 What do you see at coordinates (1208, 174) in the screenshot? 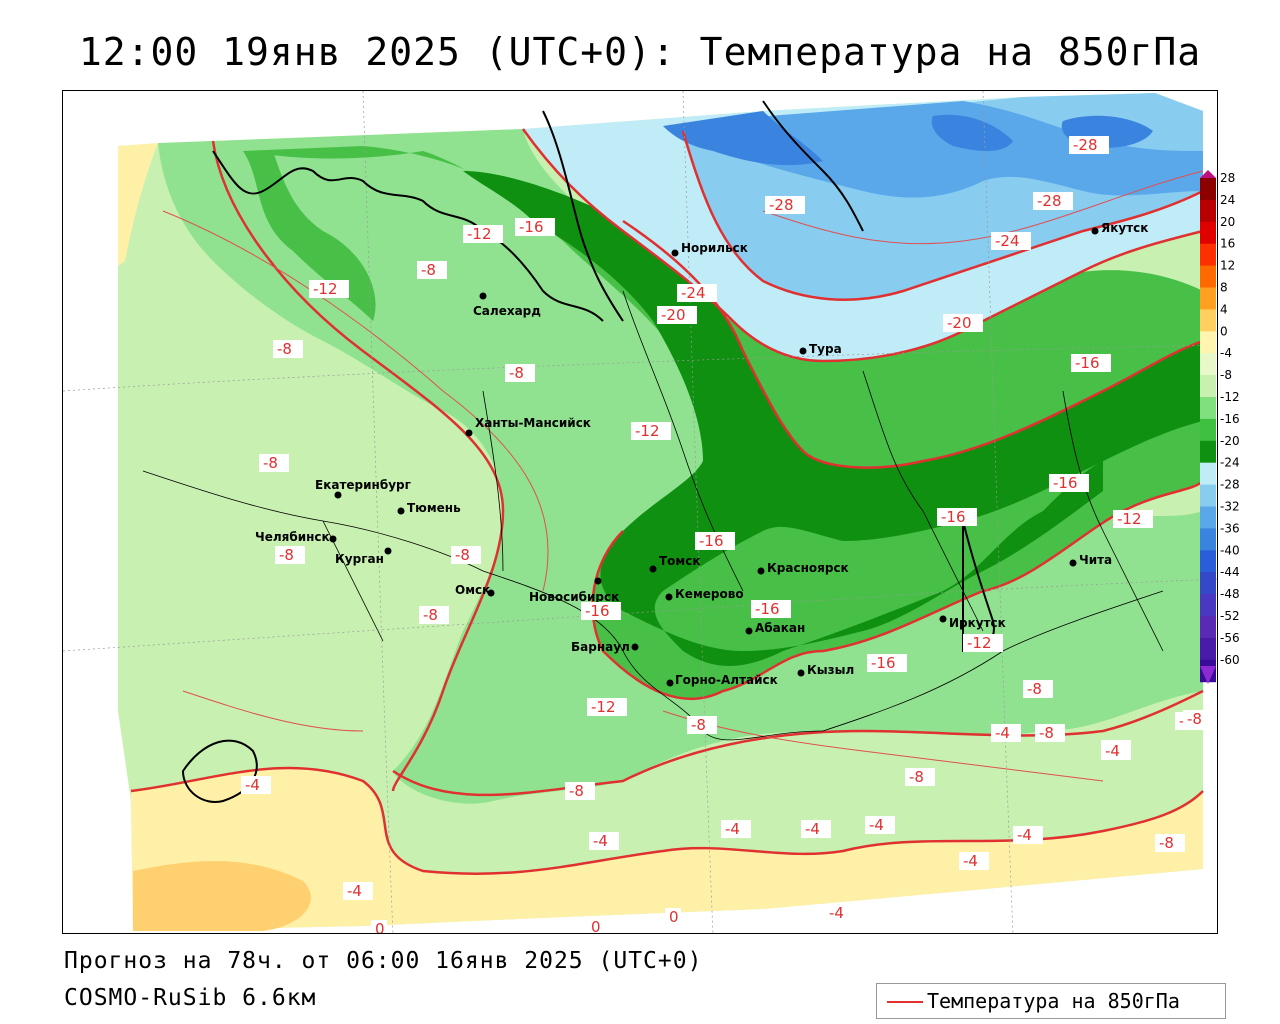
I see `colorbar-top-arrow` at bounding box center [1208, 174].